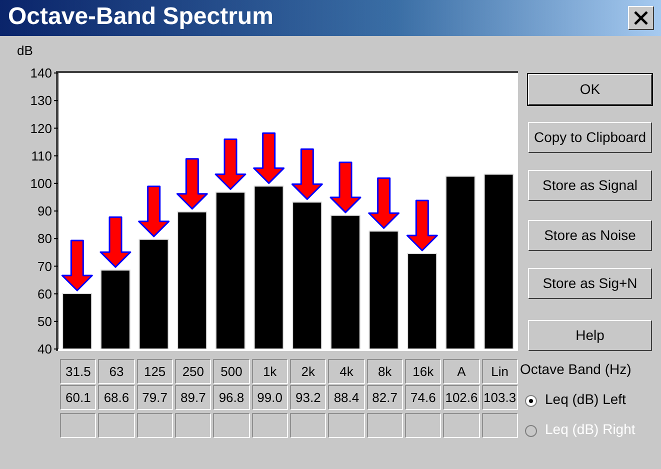  Describe the element at coordinates (154, 397) in the screenshot. I see `data-label: 79.7` at that location.